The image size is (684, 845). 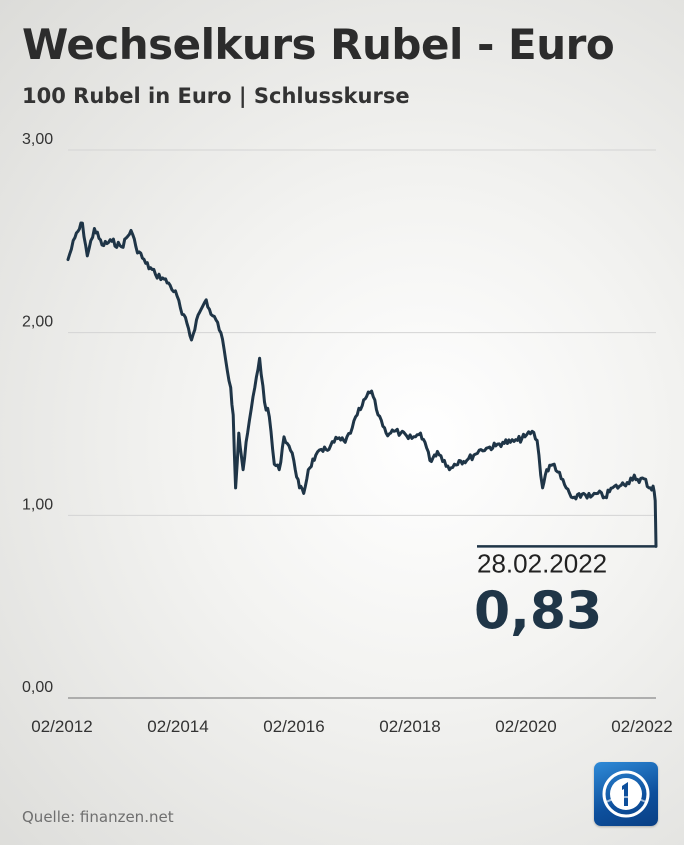 I want to click on annotation-value-label: 0,83, so click(x=538, y=611).